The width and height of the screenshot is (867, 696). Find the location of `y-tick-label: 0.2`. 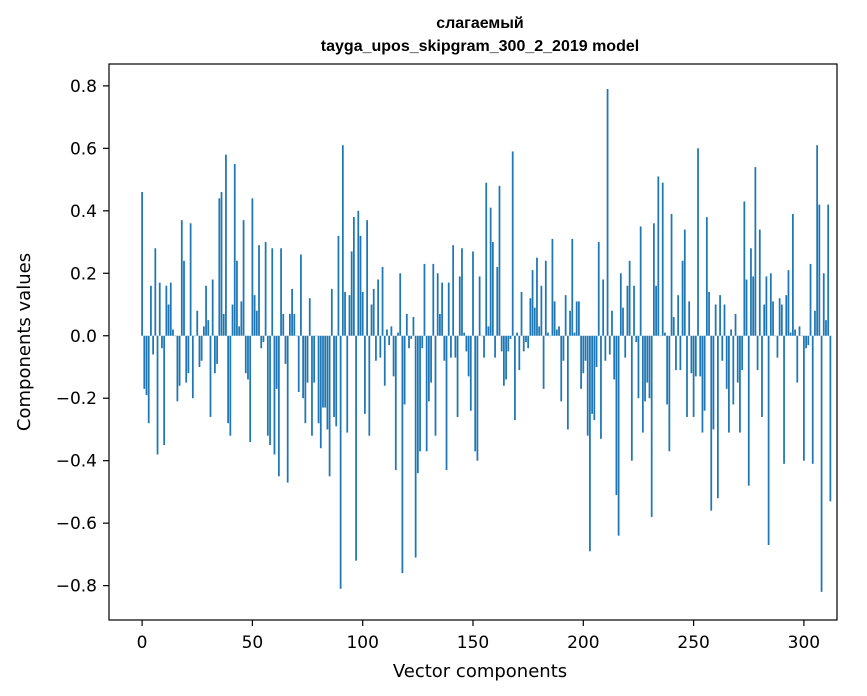

y-tick-label: 0.2 is located at coordinates (83, 274).